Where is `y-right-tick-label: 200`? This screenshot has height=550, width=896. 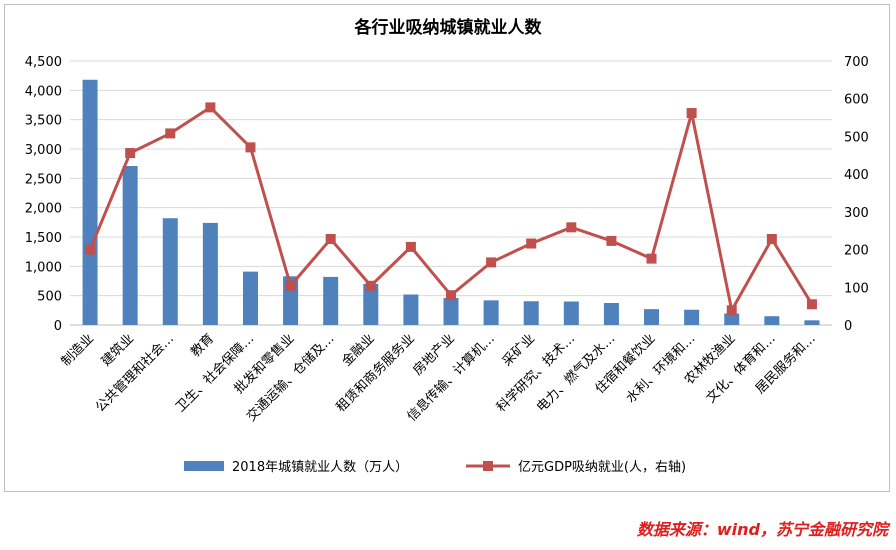
y-right-tick-label: 200 is located at coordinates (856, 251).